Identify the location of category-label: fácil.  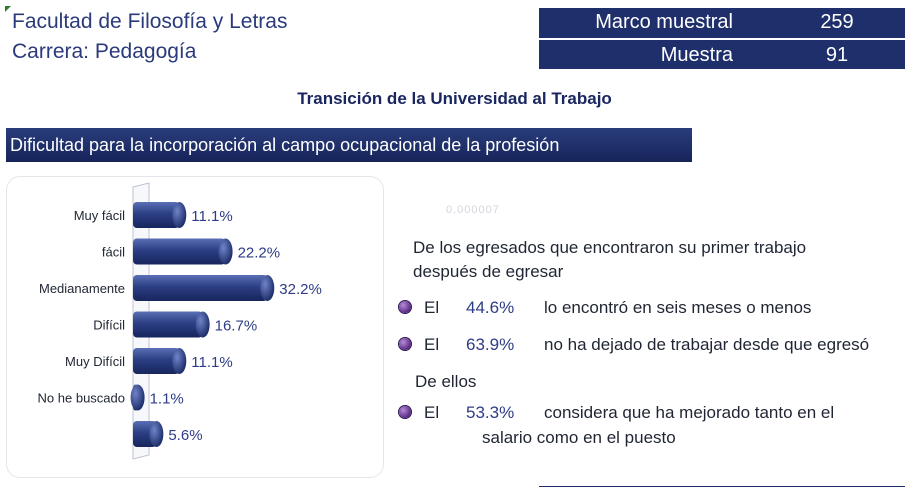
(113, 252).